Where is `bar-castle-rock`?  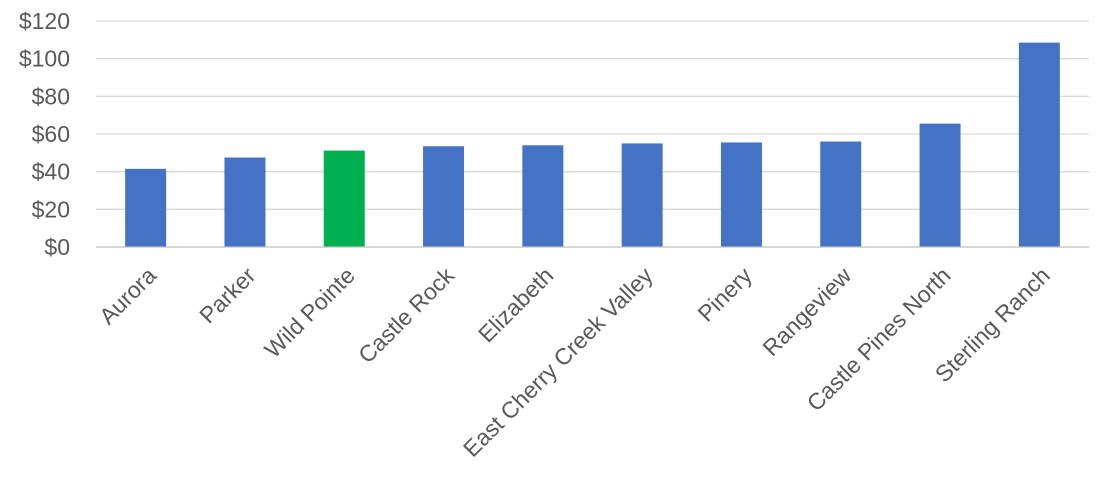
bar-castle-rock is located at coordinates (444, 196).